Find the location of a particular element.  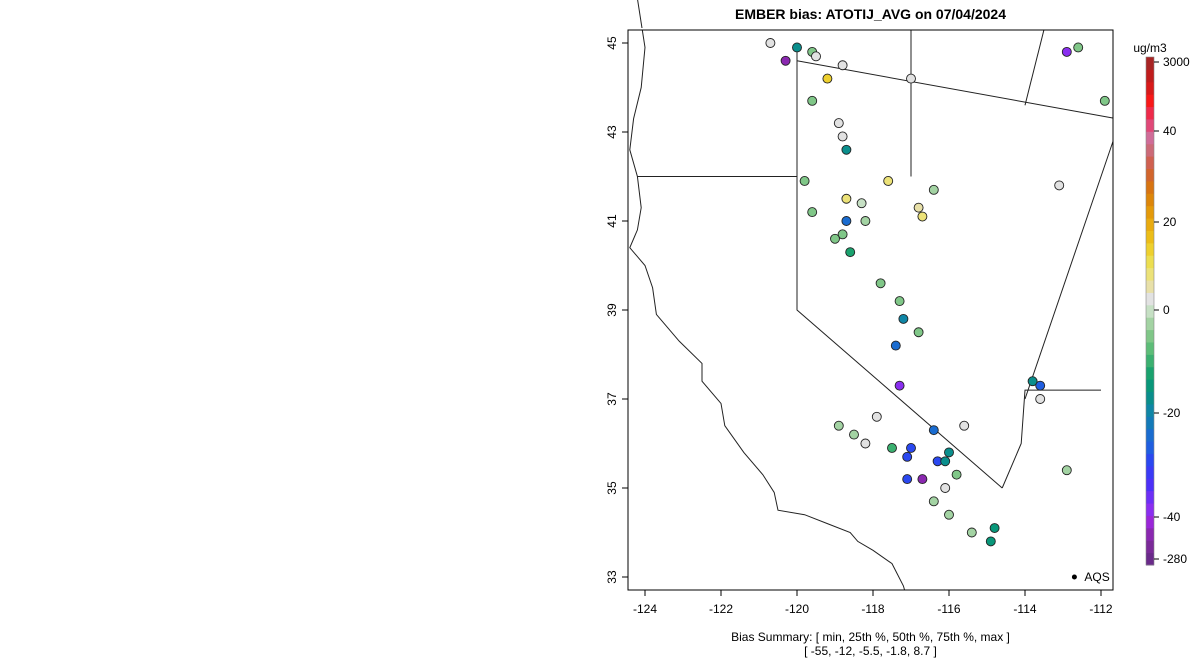

colorbar-tick-label: -280 is located at coordinates (1175, 559).